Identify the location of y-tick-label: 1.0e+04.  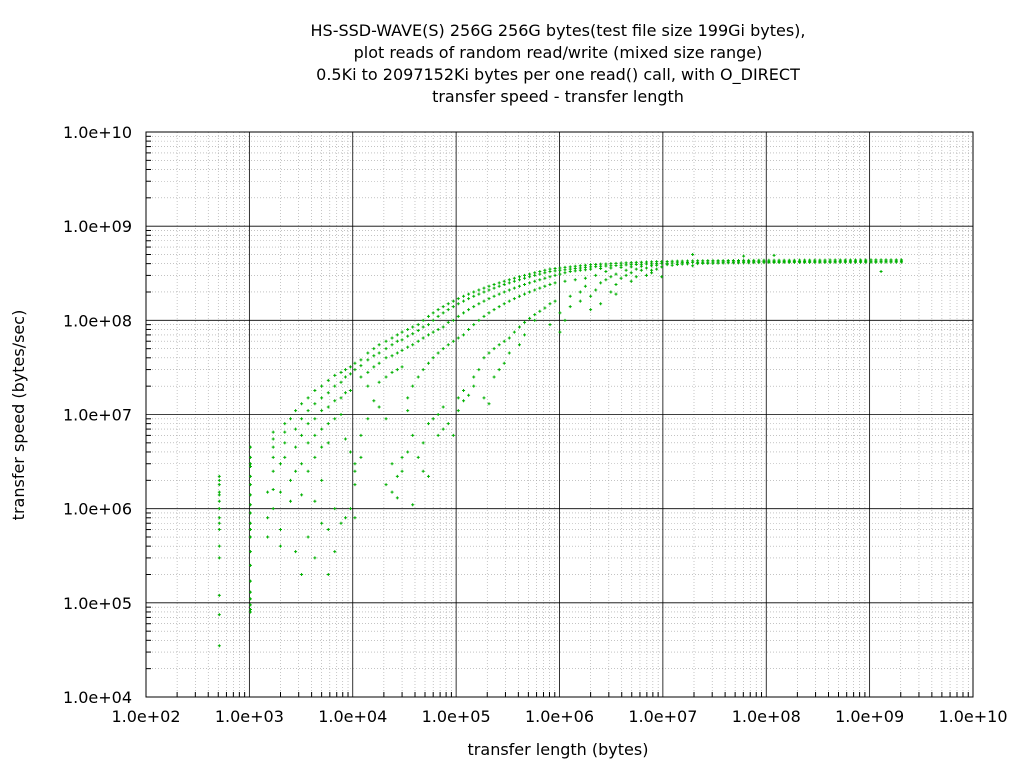
(97, 697).